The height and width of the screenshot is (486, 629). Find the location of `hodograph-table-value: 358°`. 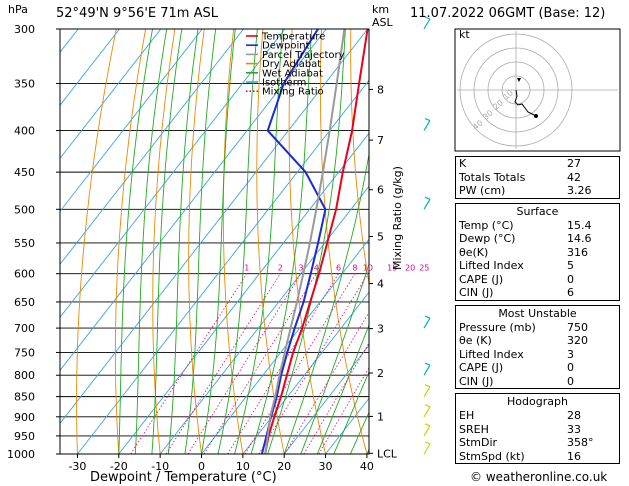

hodograph-table-value: 358° is located at coordinates (580, 442).